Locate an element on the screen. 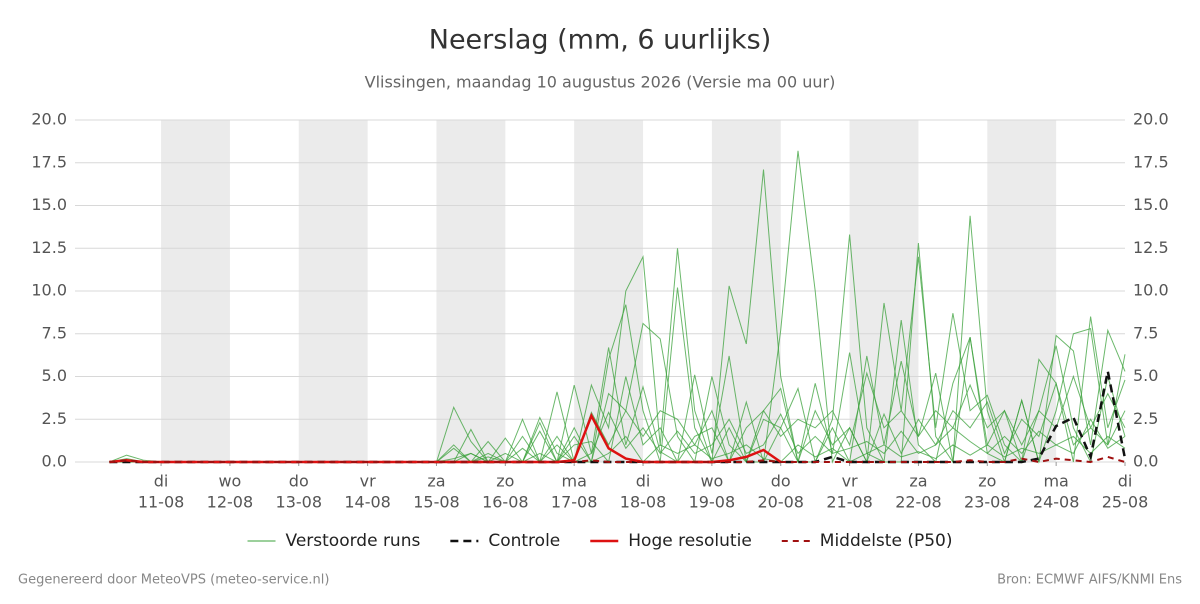 This screenshot has height=604, width=1200. y-tick-label: 2.5 is located at coordinates (54, 418).